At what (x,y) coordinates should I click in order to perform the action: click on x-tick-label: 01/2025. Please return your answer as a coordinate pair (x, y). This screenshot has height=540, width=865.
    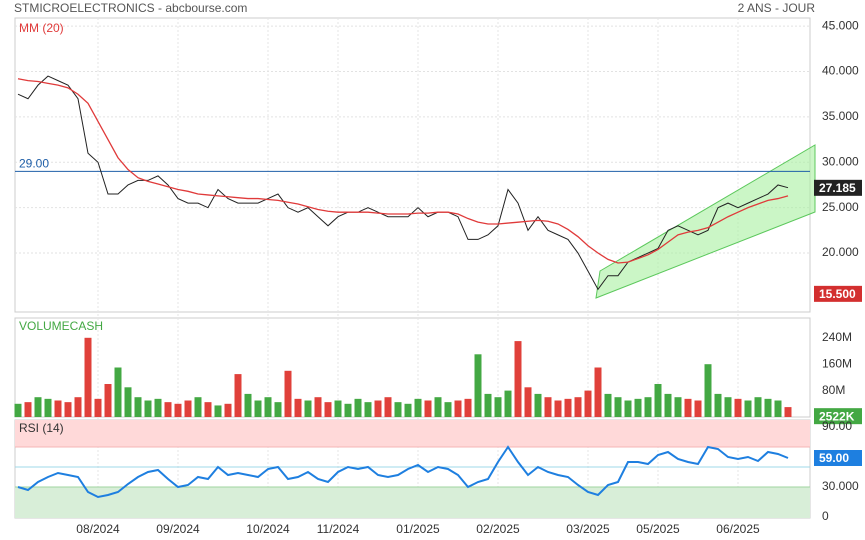
    Looking at the image, I should click on (418, 529).